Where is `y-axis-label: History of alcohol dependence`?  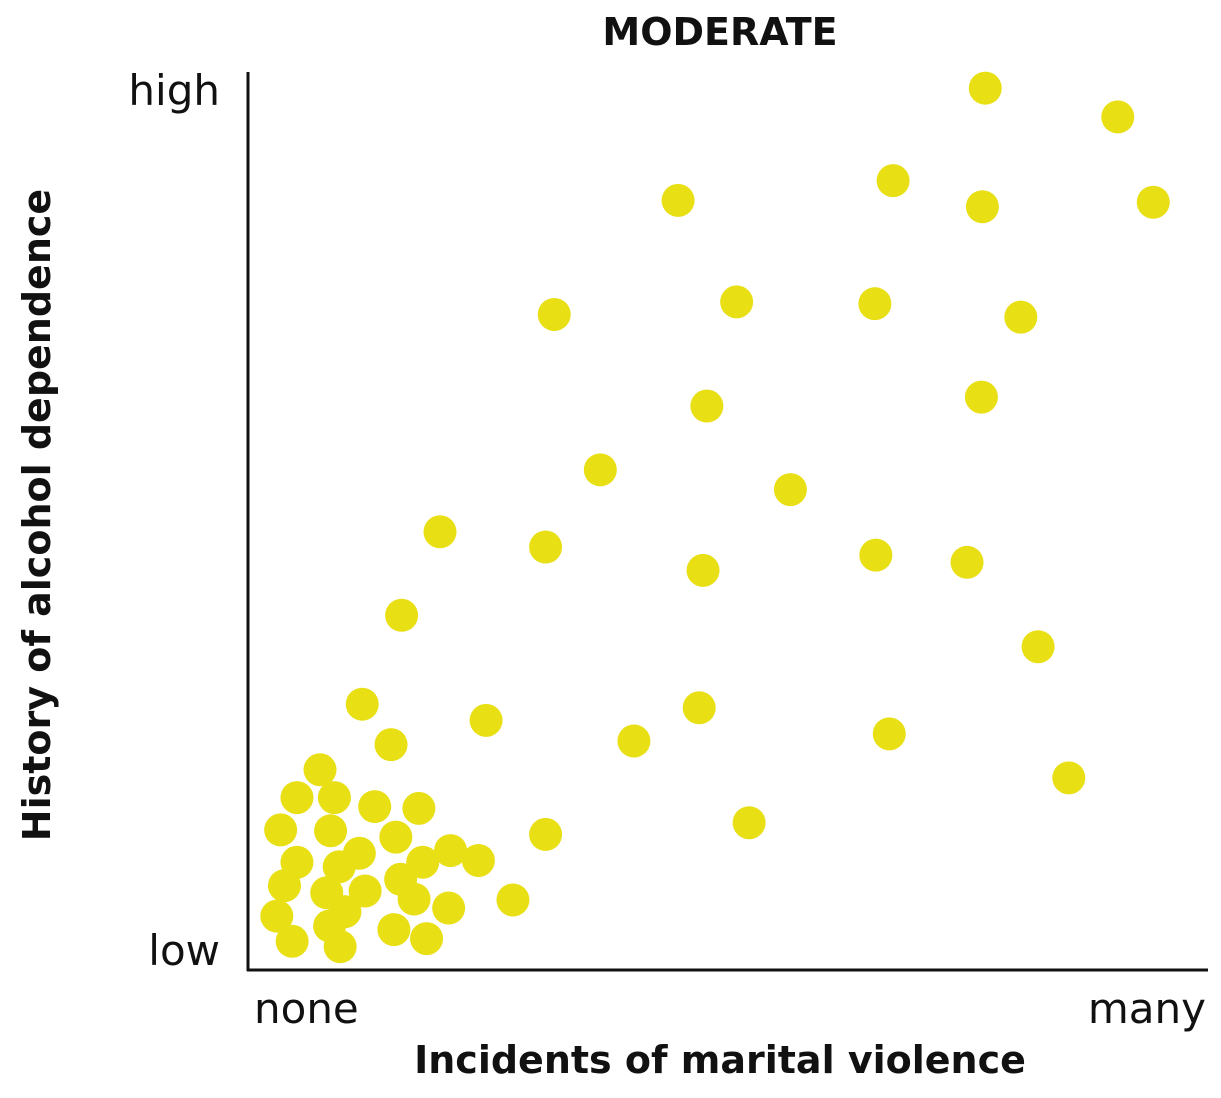
y-axis-label: History of alcohol dependence is located at coordinates (37, 515).